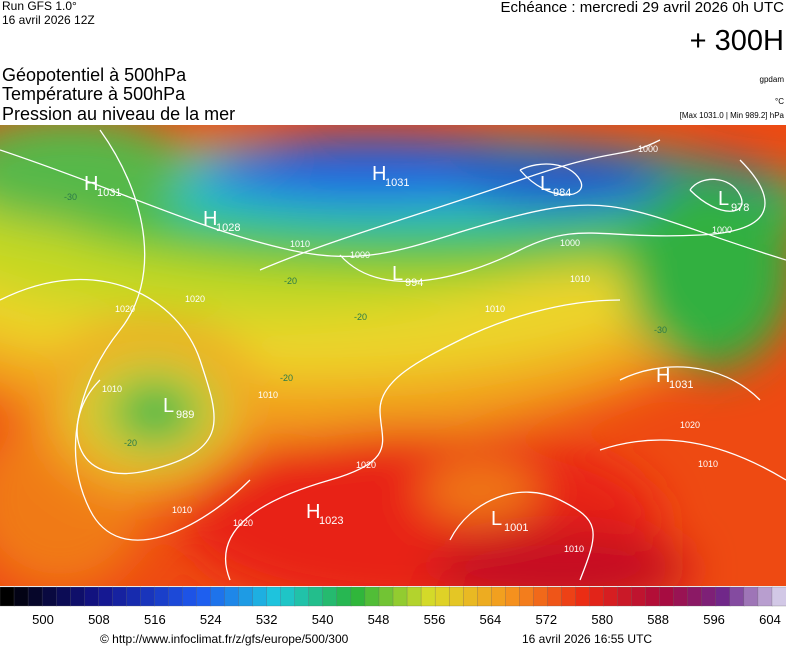 This screenshot has height=648, width=786. Describe the element at coordinates (267, 619) in the screenshot. I see `colorbar-tick: 532` at that location.